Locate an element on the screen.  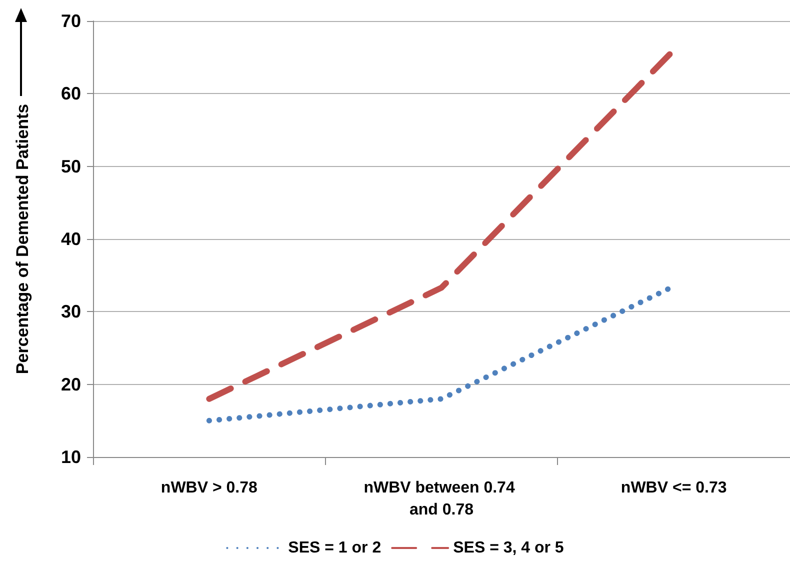
y-tick-label: 70 is located at coordinates (70, 21).